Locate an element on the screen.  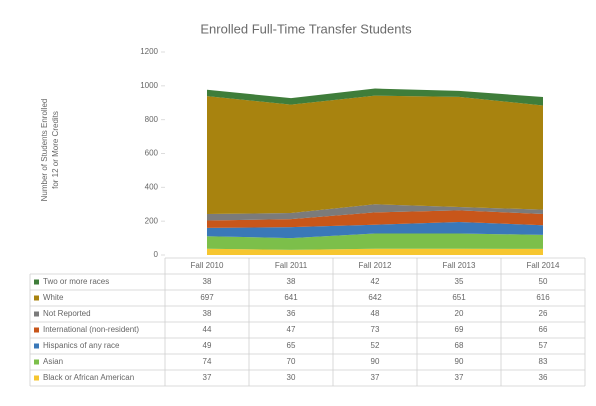
table-cell: 44 is located at coordinates (207, 329).